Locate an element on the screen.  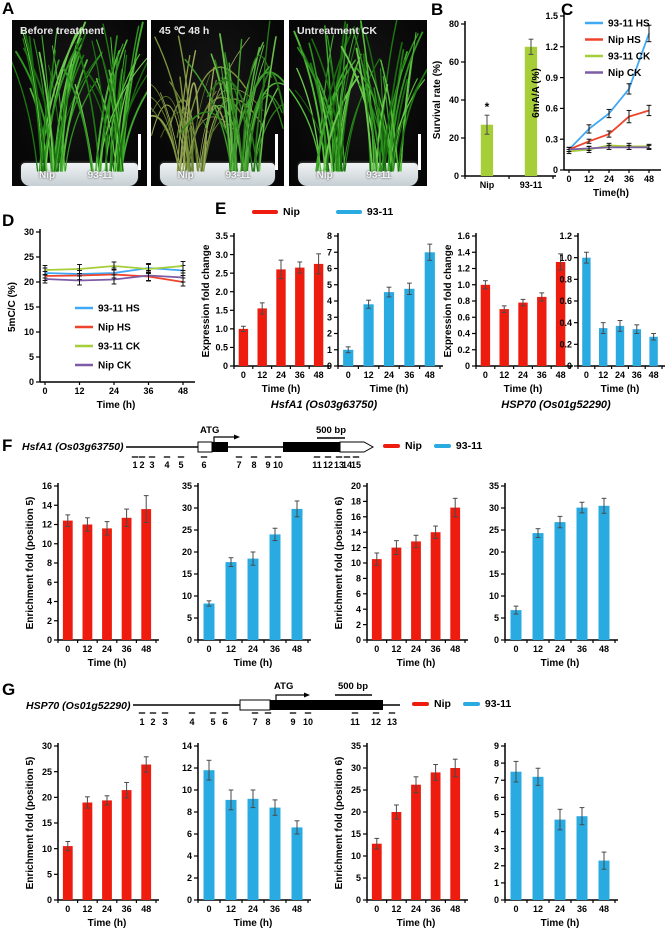
svg-text: 18 is located at coordinates (356, 502).